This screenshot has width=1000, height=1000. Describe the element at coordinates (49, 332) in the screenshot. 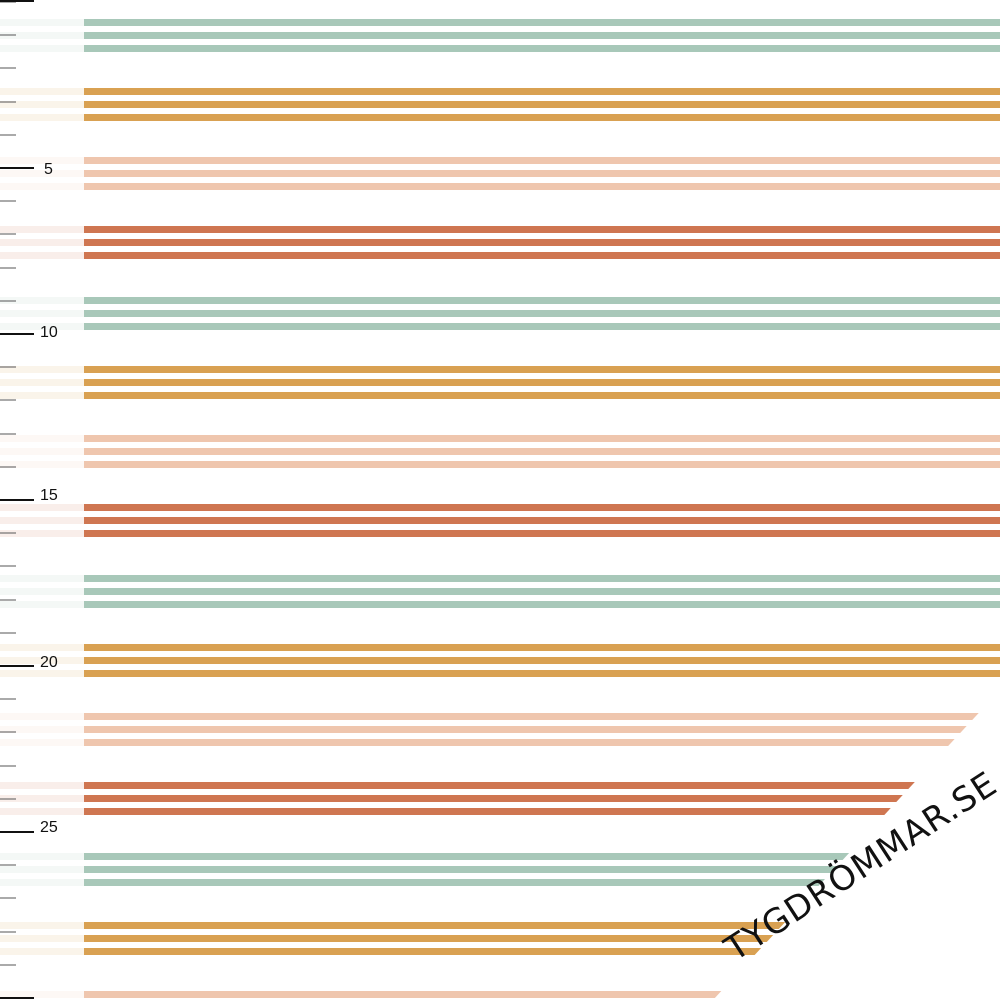

I see `ruler-label-10: 10` at that location.